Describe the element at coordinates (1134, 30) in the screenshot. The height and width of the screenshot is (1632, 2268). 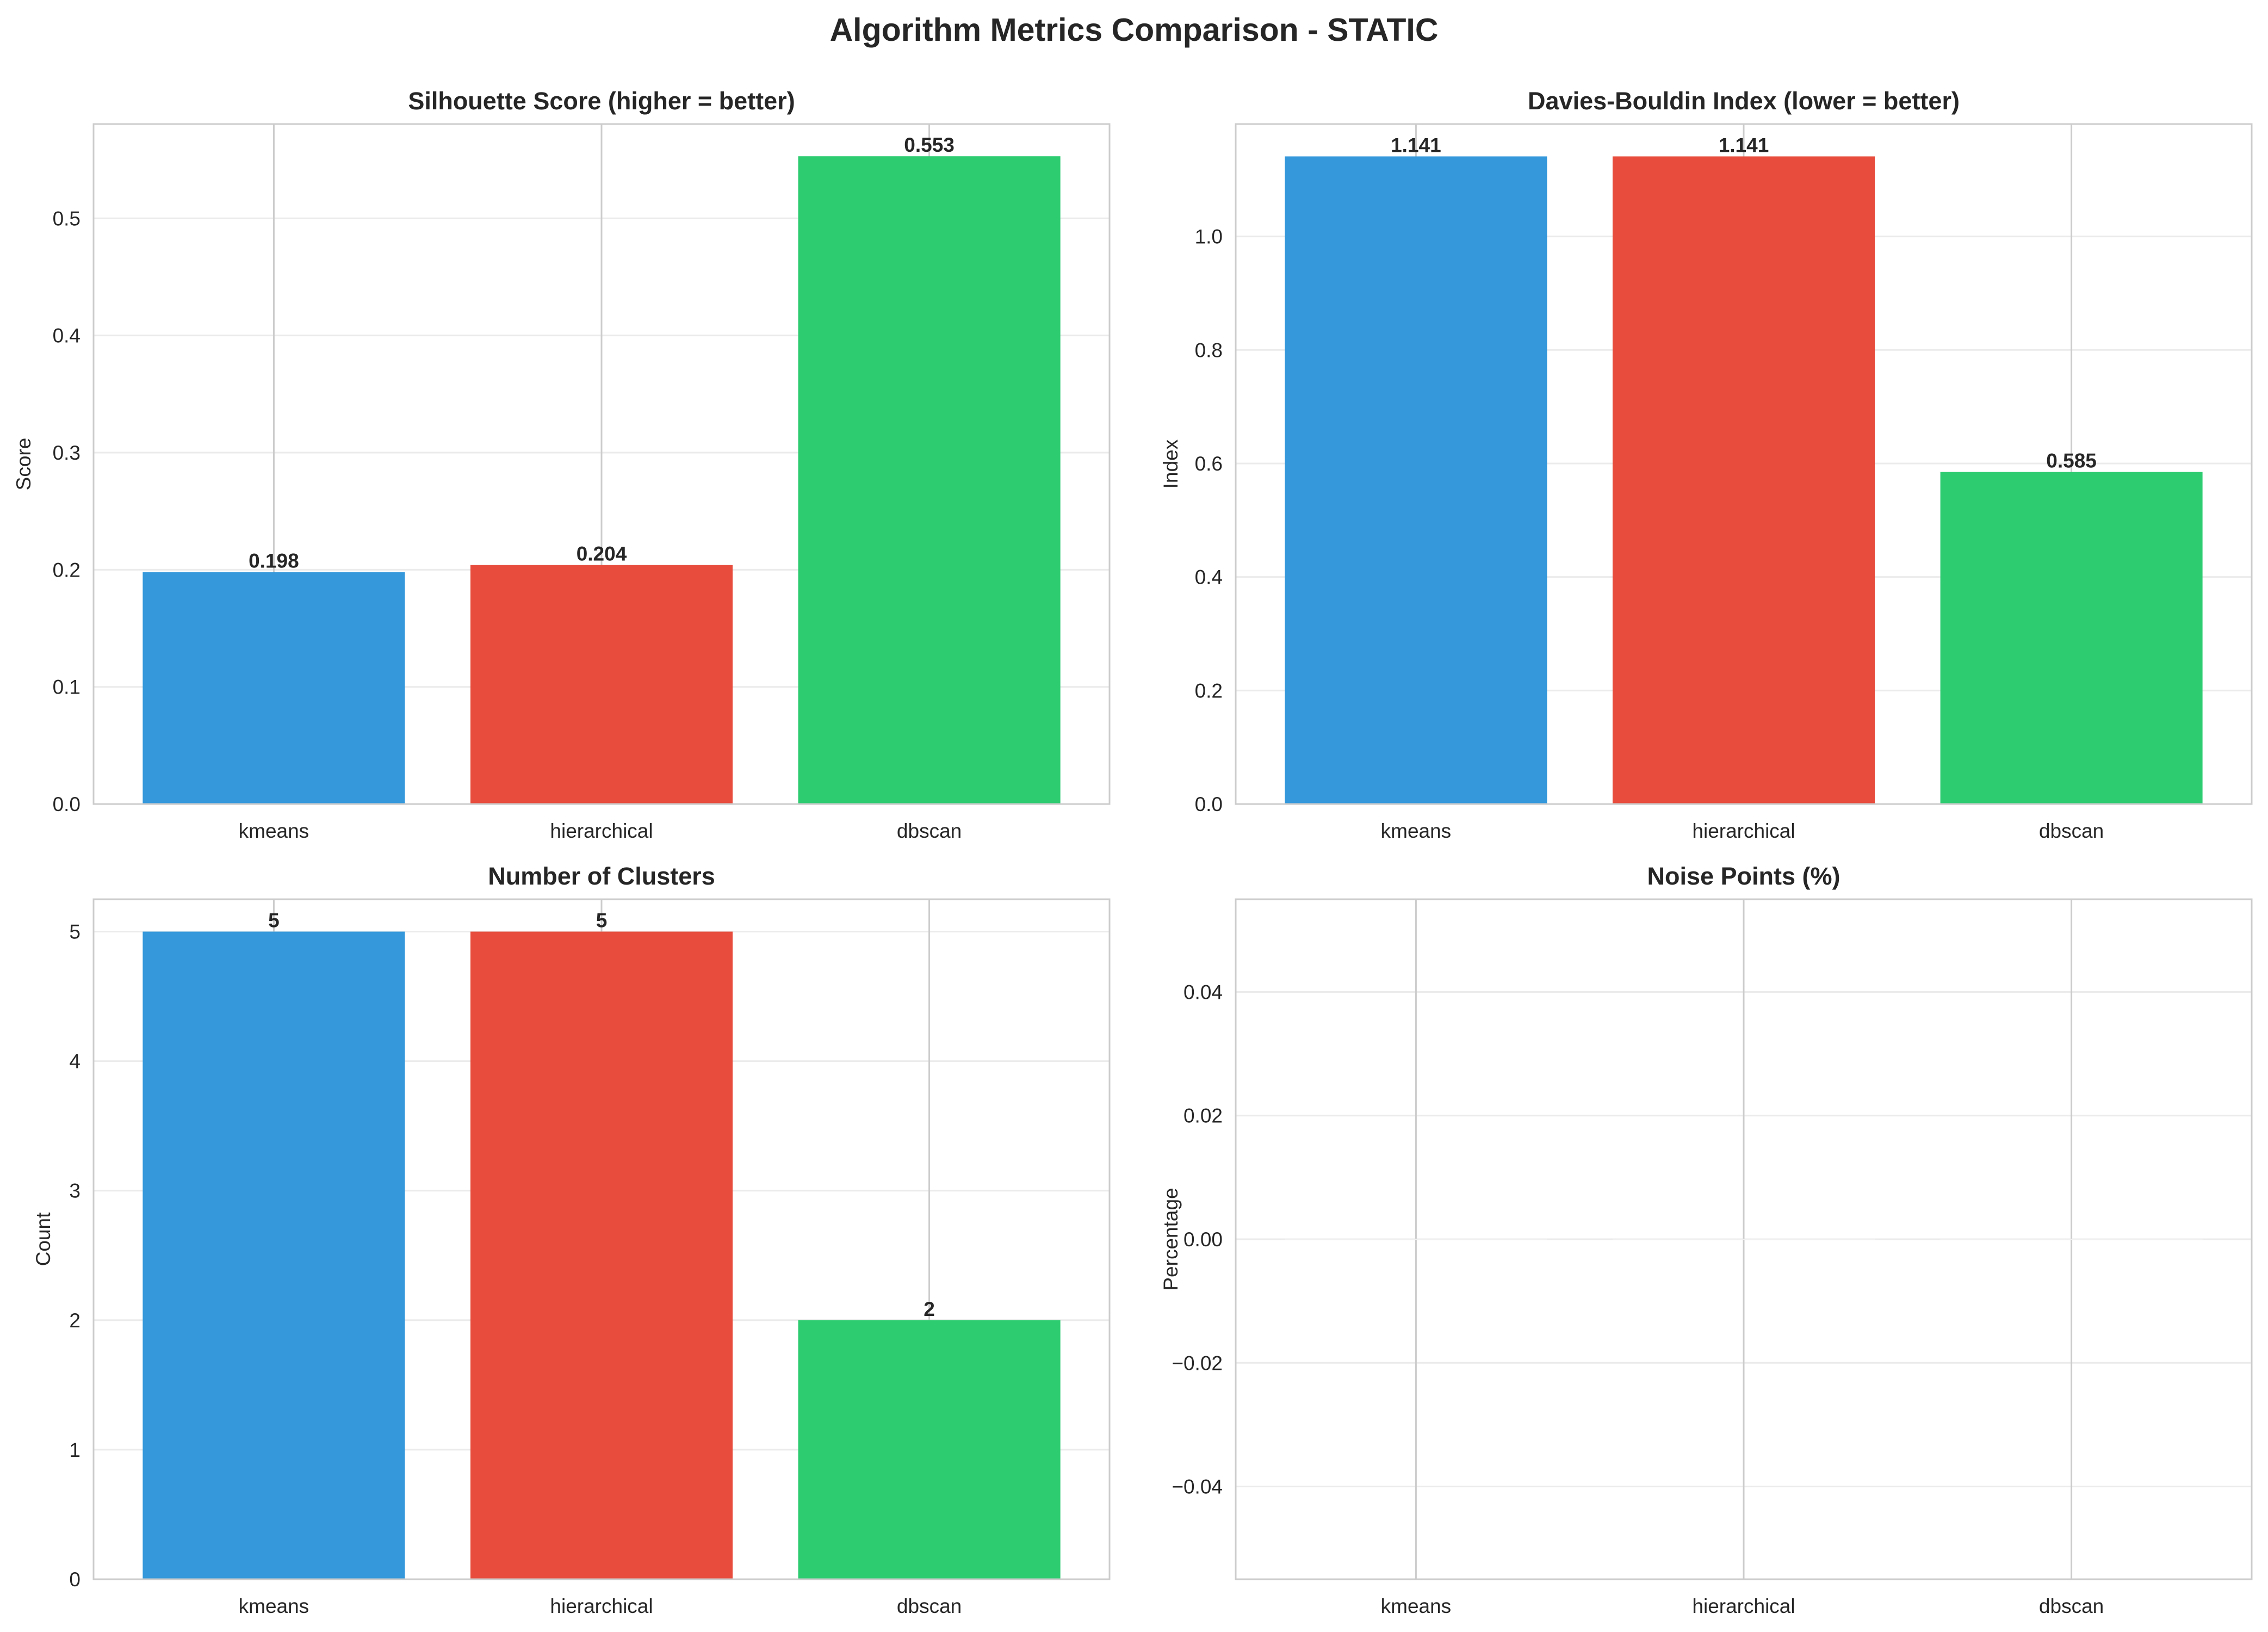
I see `figure-title: Algorithm Metrics Comparison - STATIC` at that location.